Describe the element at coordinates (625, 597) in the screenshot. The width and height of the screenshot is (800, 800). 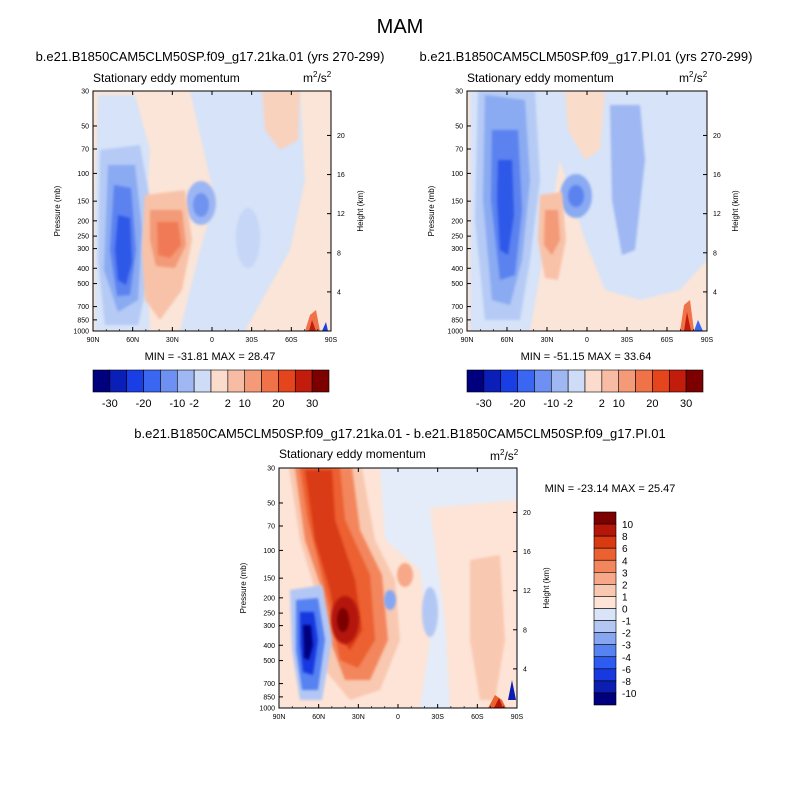
I see `colorbar-label: 1` at that location.